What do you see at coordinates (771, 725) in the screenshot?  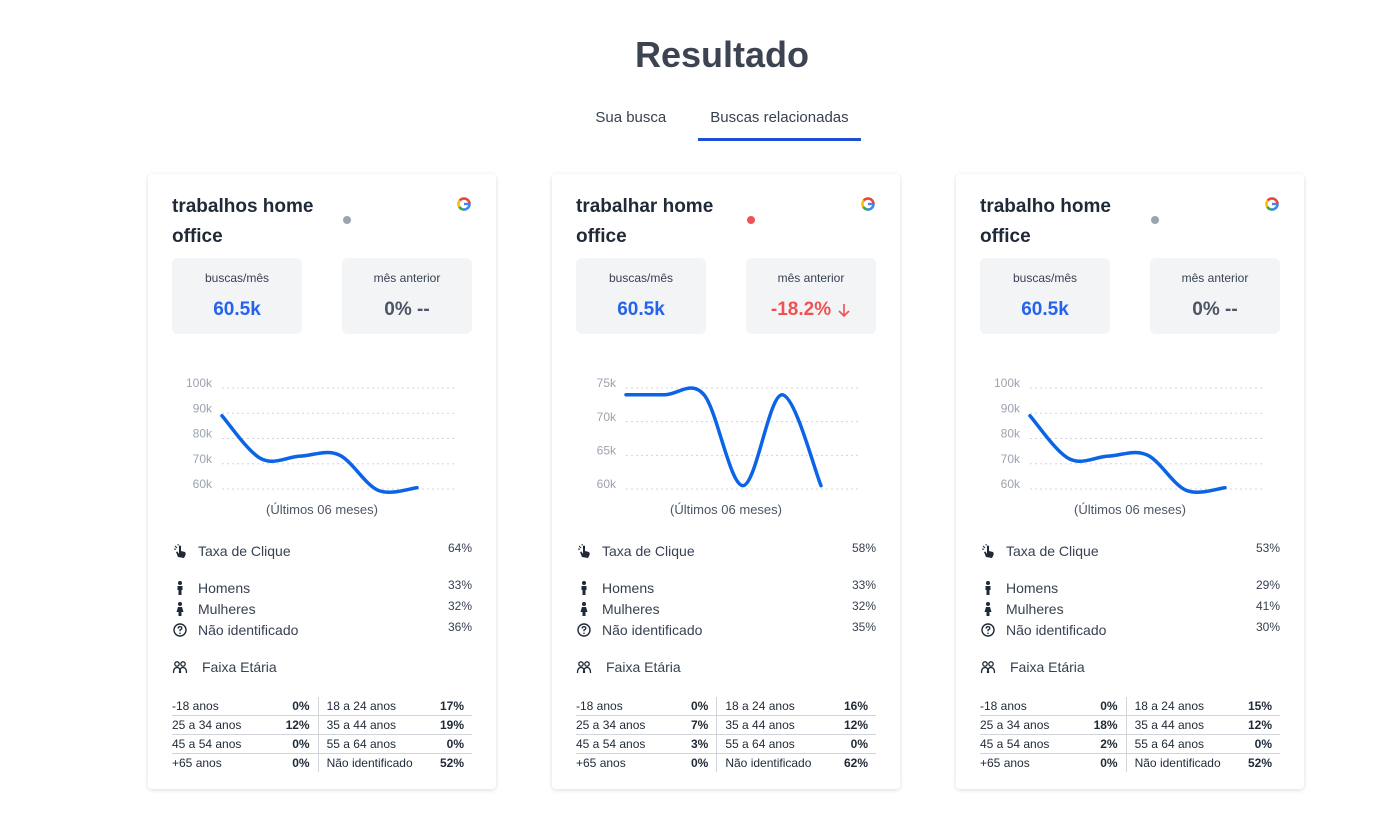 I see `age-label: 35 a 44 anos` at bounding box center [771, 725].